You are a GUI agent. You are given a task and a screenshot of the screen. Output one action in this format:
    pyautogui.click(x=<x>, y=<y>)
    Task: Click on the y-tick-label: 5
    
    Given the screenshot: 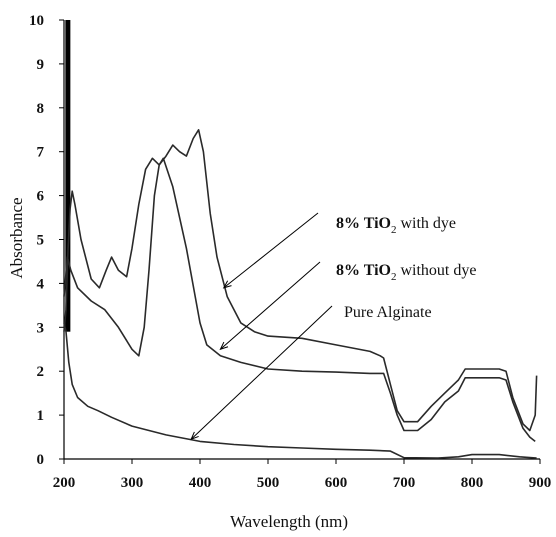 What is the action you would take?
    pyautogui.click(x=41, y=241)
    